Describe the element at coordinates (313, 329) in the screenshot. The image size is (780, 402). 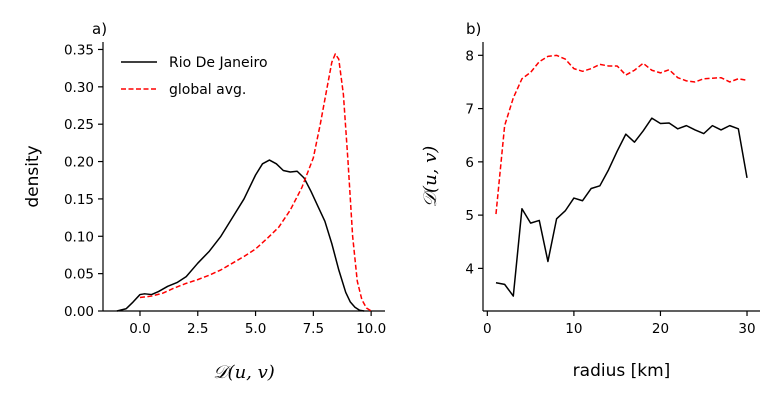
I see `x-tick-label: 7.5` at that location.